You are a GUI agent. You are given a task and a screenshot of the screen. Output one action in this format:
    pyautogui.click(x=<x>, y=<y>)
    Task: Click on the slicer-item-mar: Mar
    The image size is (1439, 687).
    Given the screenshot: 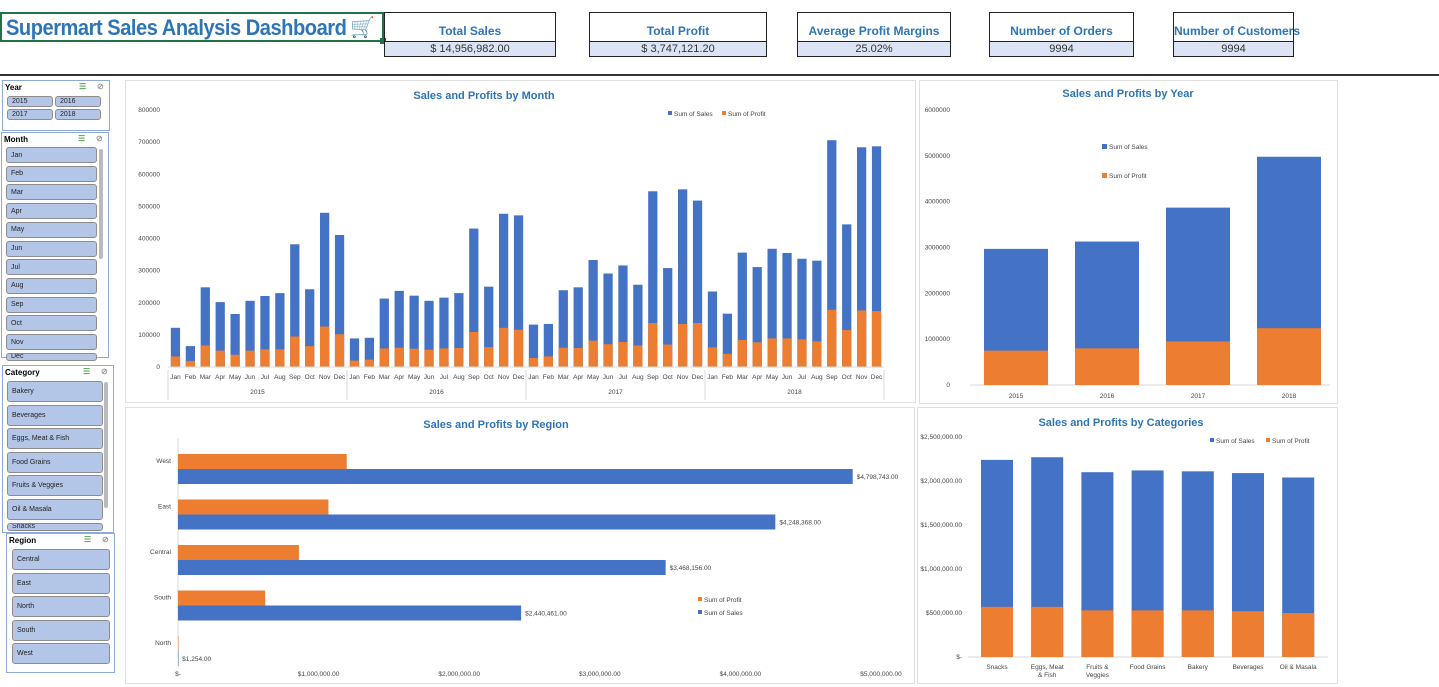 What is the action you would take?
    pyautogui.click(x=51, y=192)
    